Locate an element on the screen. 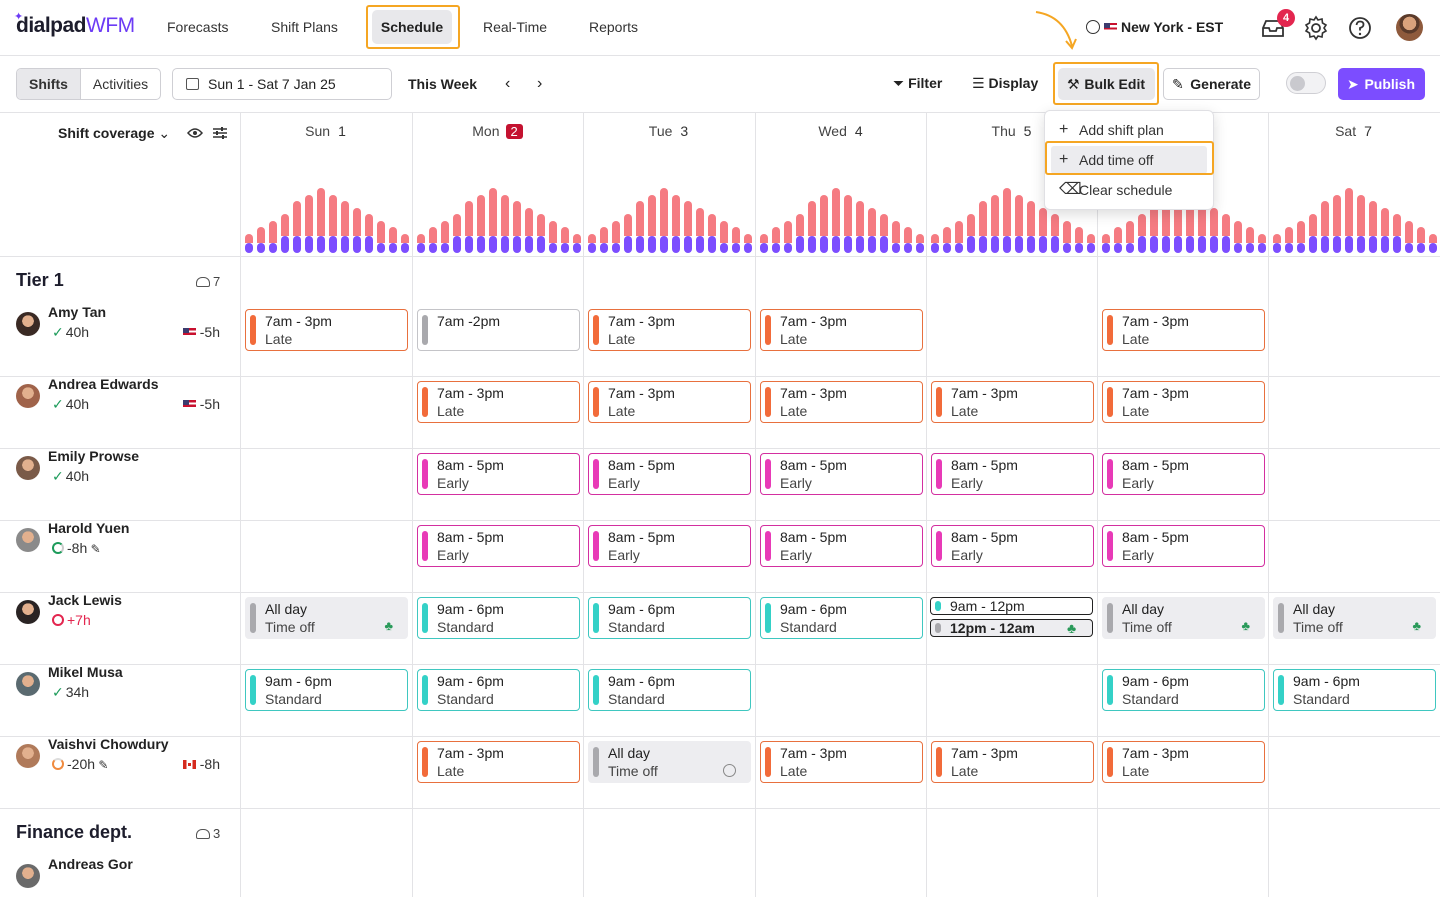  gear-icon is located at coordinates (1316, 28).